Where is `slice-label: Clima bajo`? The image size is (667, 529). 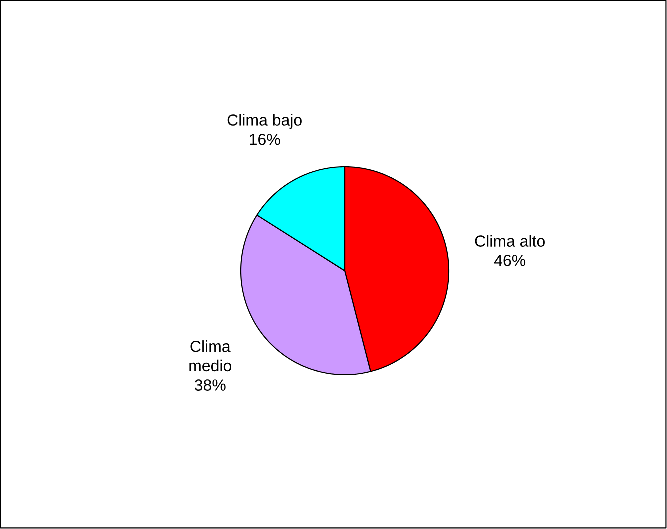 slice-label: Clima bajo is located at coordinates (265, 122).